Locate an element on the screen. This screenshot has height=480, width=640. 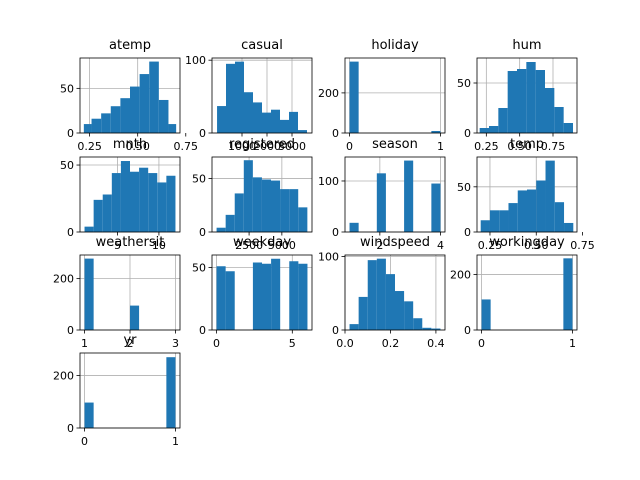
axes-frame-workingday is located at coordinates (527, 292).